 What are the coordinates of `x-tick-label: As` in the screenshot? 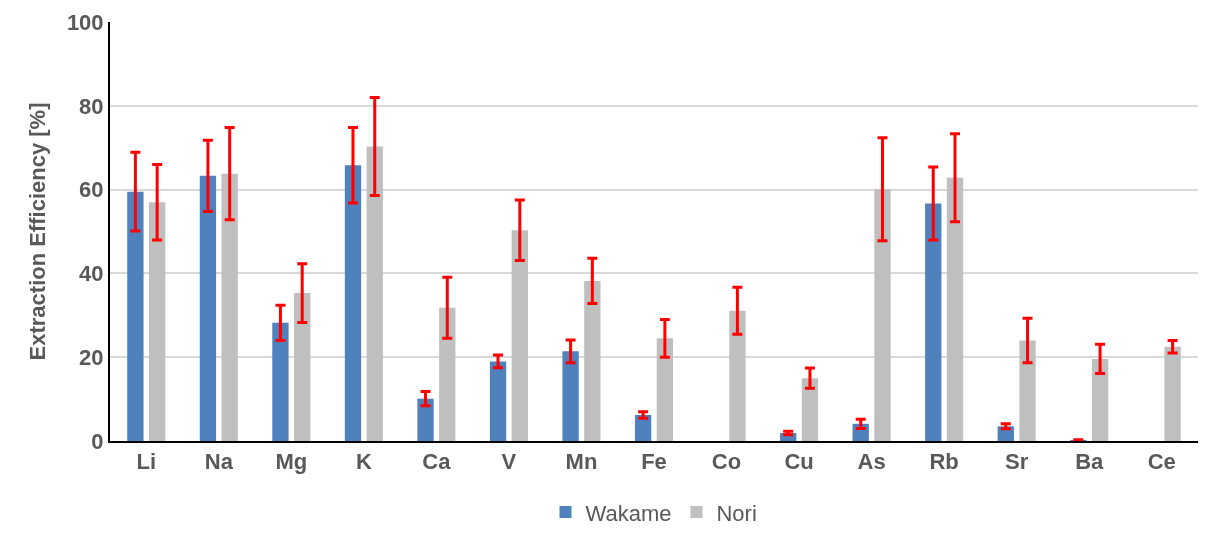 It's located at (871, 462).